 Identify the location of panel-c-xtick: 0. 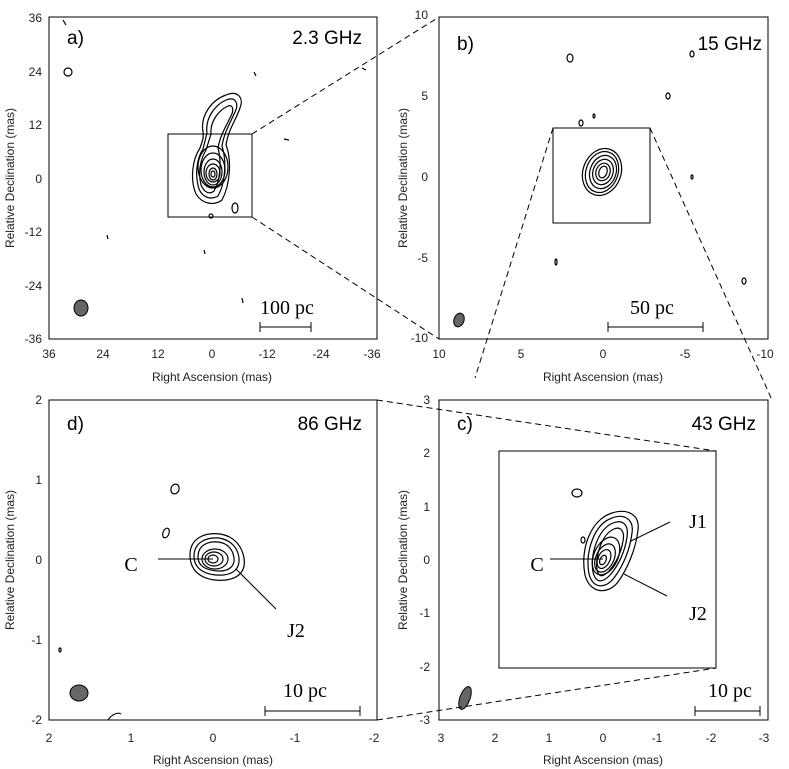
(603, 738).